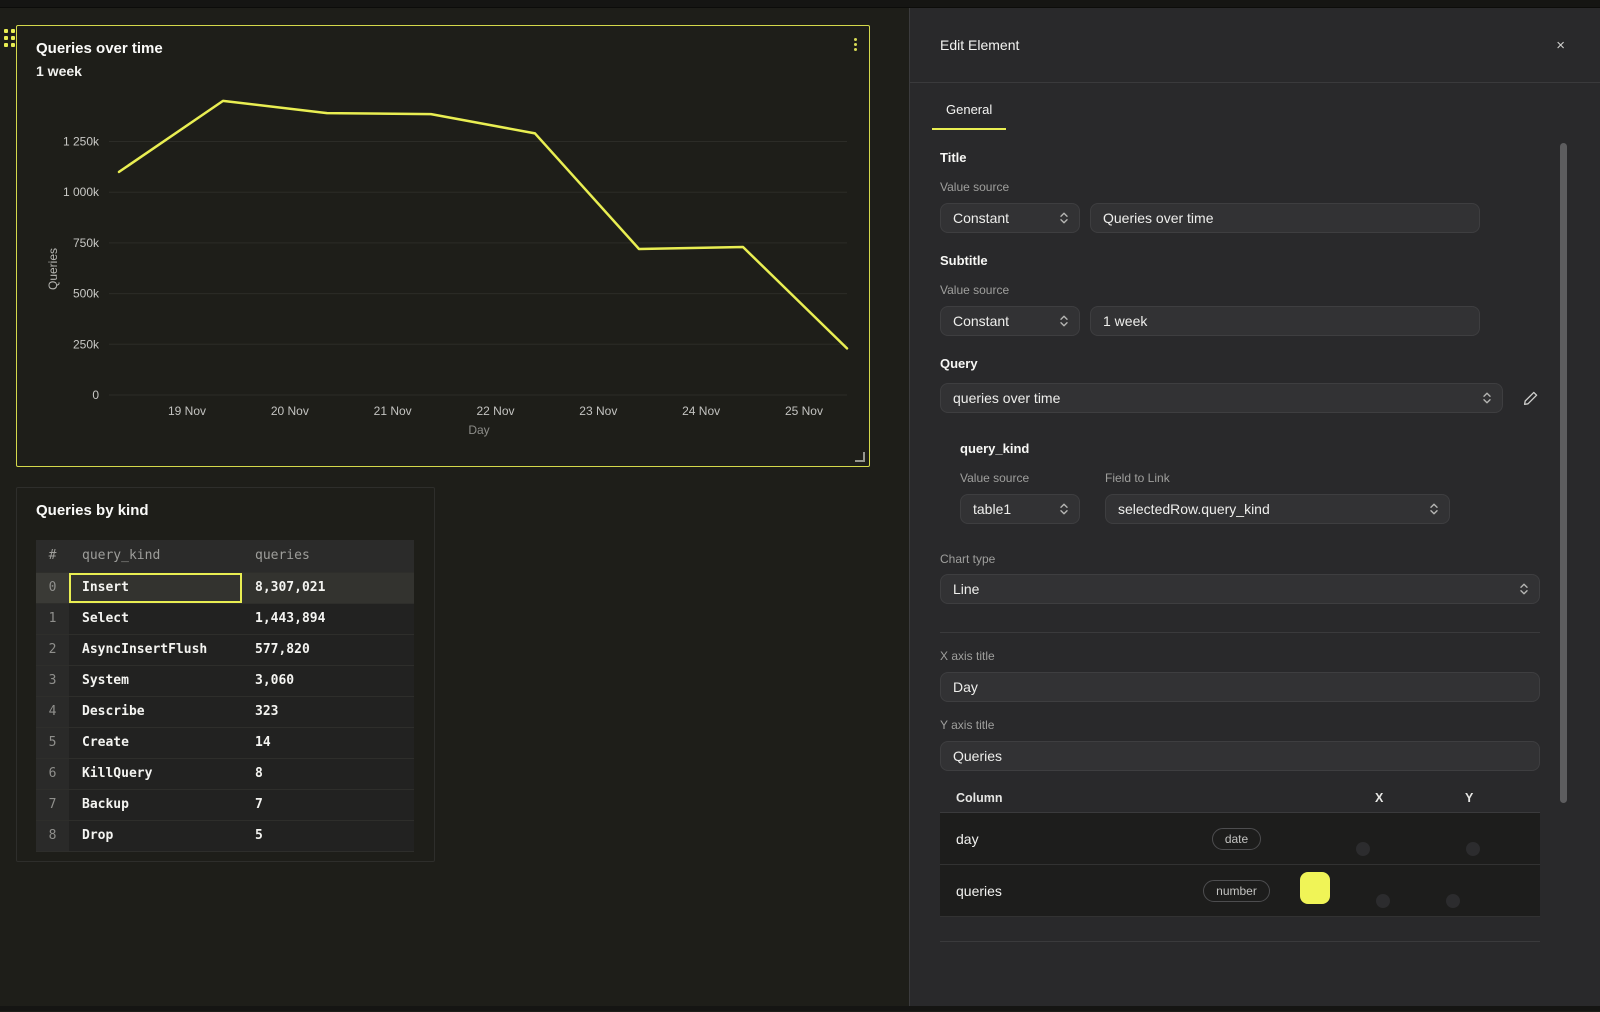  I want to click on y-tick-label: 1 250k, so click(81, 142).